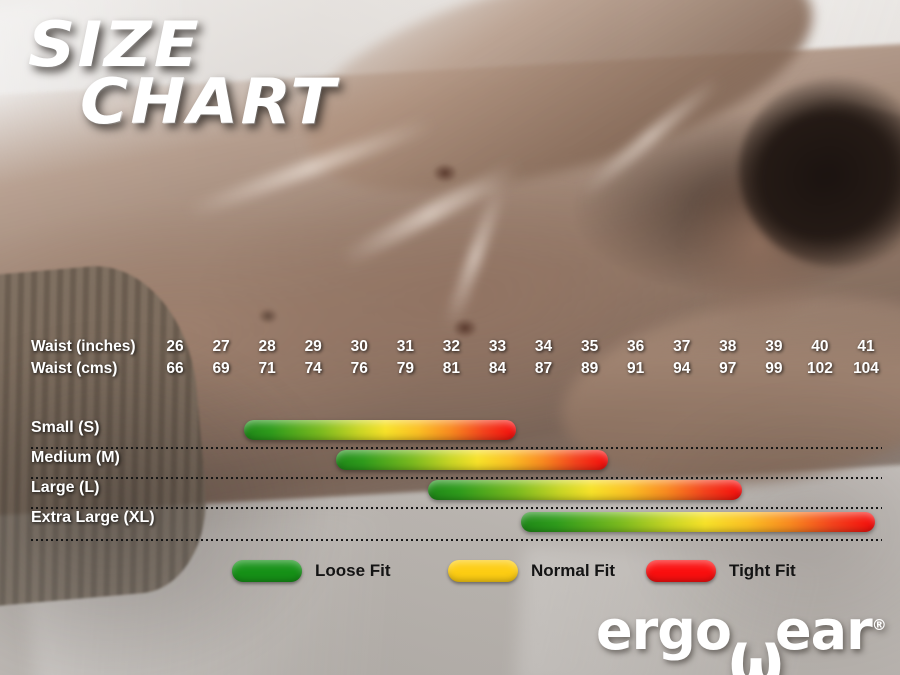 This screenshot has width=900, height=675. I want to click on measurement-values-cms: 66 69 71 74 76 79 81 84 87 89 91 94 97 99 102 104, so click(450, 371).